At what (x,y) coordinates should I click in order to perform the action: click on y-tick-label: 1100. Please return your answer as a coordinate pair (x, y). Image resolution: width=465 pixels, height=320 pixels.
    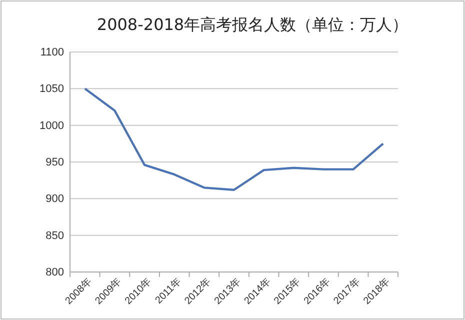
    Looking at the image, I should click on (52, 52).